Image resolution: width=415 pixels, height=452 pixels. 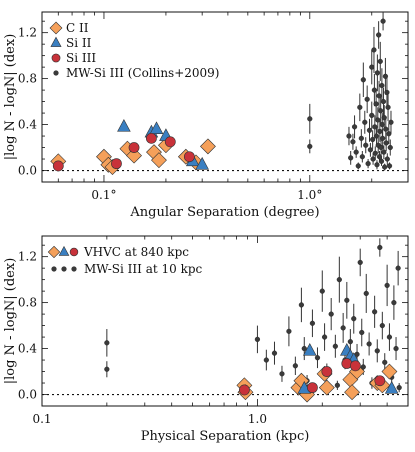 What do you see at coordinates (224, 212) in the screenshot?
I see `x-axis-title: Angular Separation (degree)` at bounding box center [224, 212].